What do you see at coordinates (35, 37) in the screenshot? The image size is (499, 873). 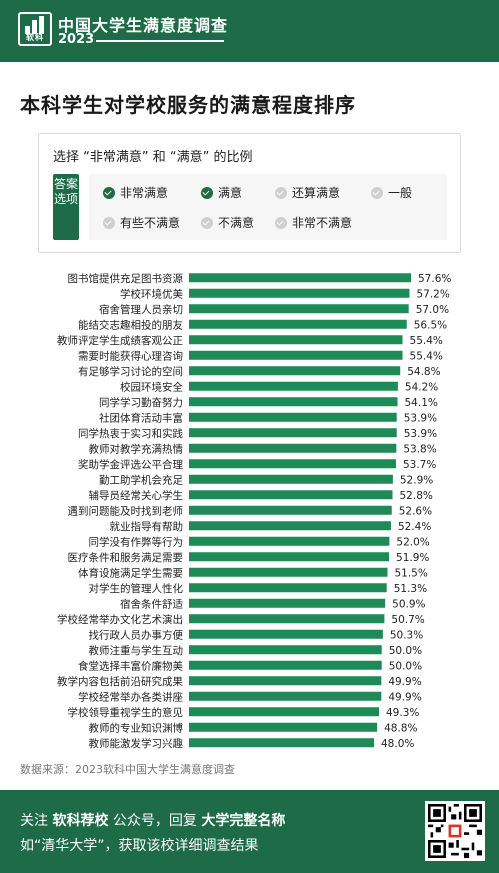 I see `logo-text: 软科` at bounding box center [35, 37].